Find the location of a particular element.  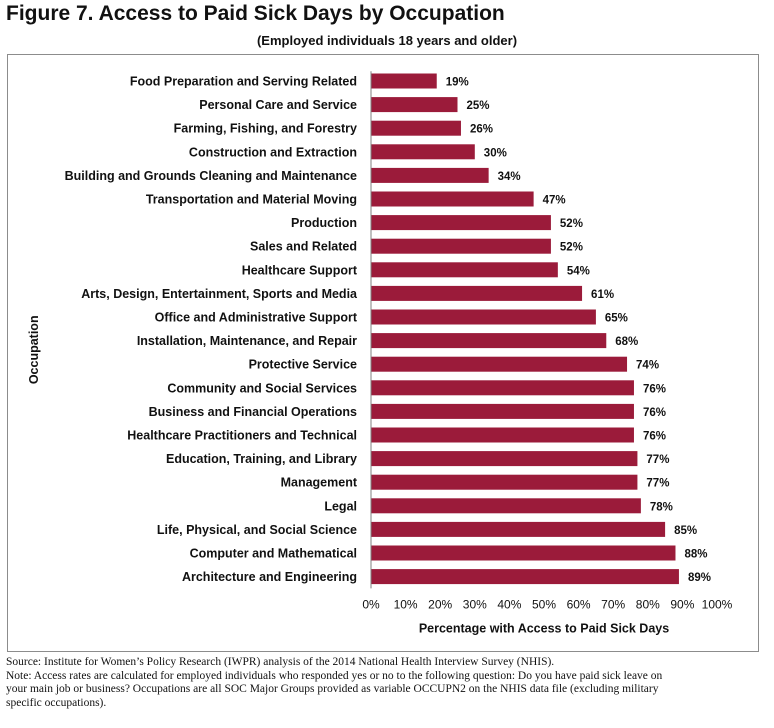

category-label: Sales and Related is located at coordinates (303, 247).